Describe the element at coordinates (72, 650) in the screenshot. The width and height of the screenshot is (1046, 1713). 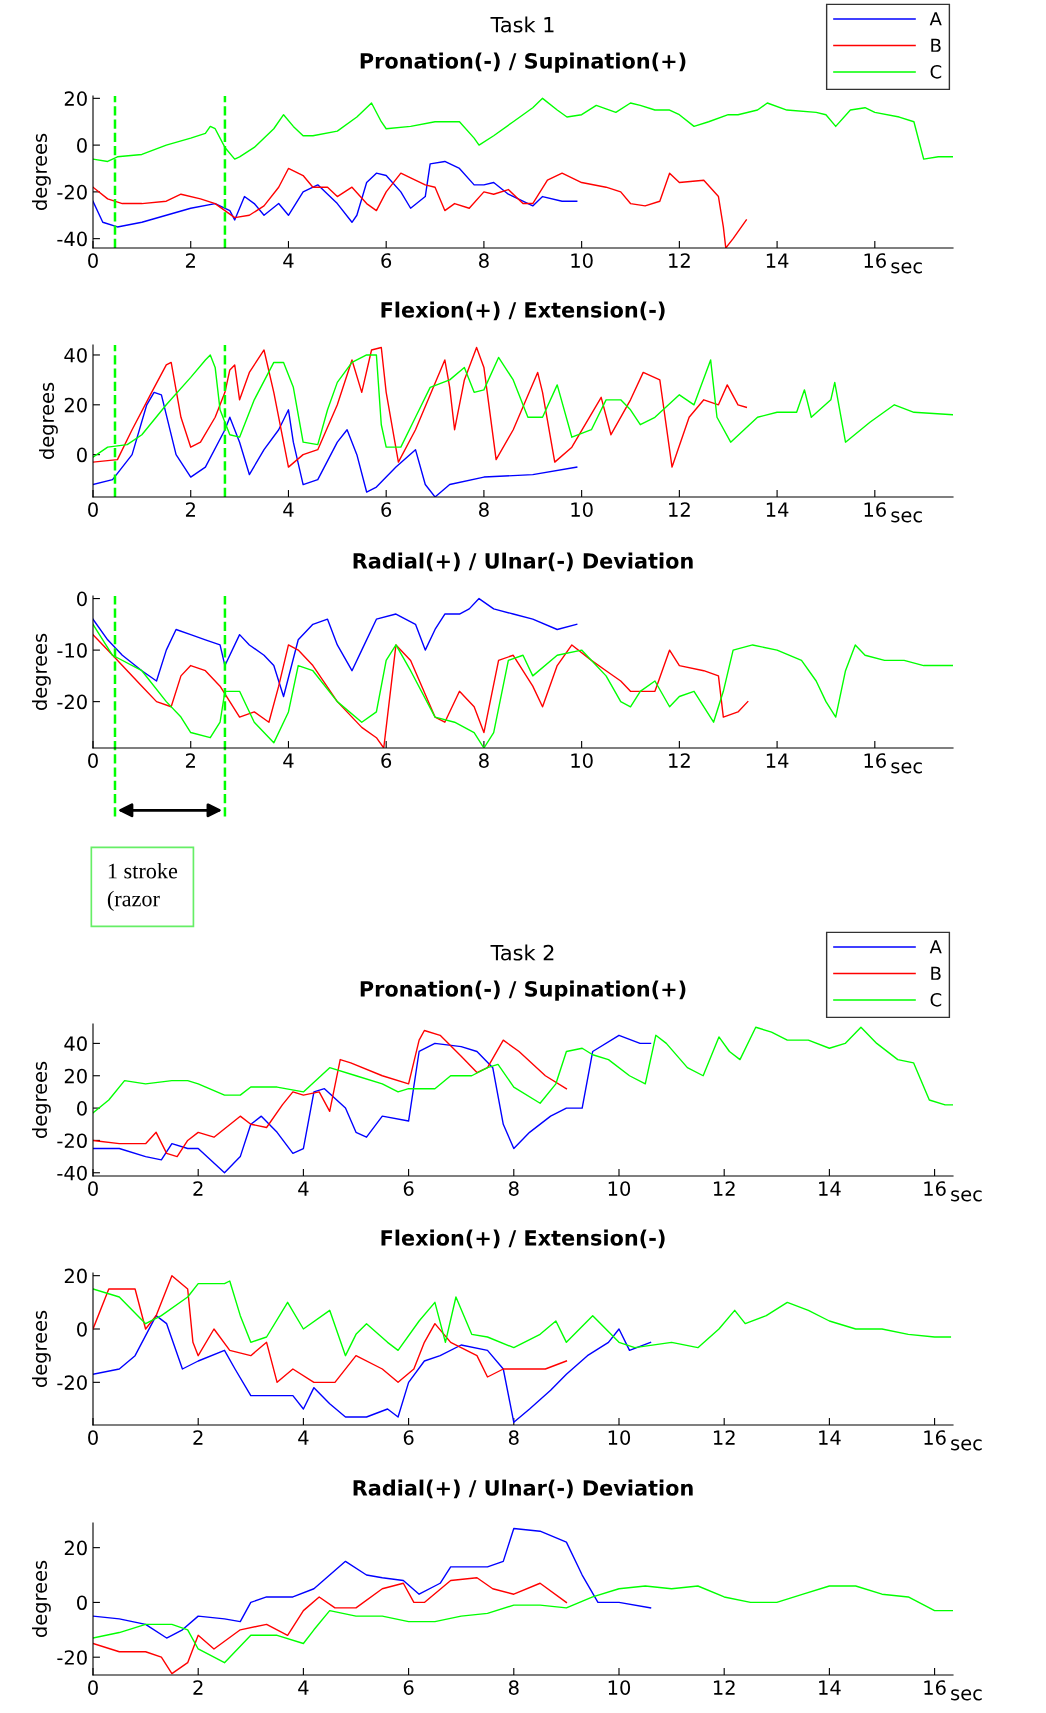
I see `y-tick-label: -10` at that location.